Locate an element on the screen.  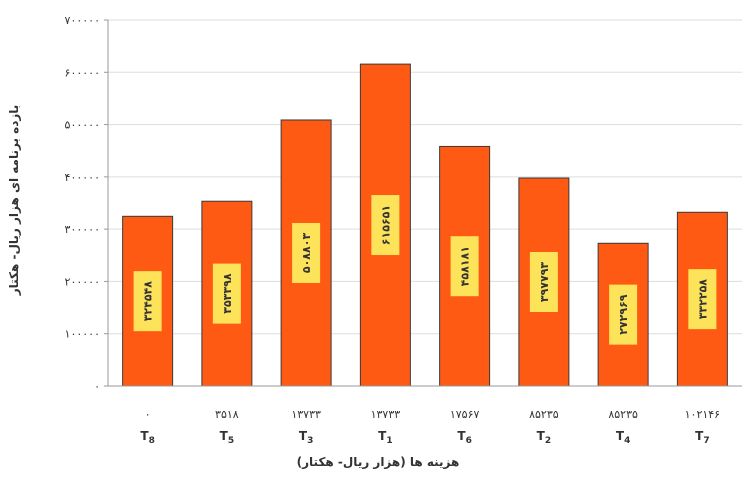
x-axis-title: هزینه ها (هزار ریال- هکتار) is located at coordinates (378, 462).